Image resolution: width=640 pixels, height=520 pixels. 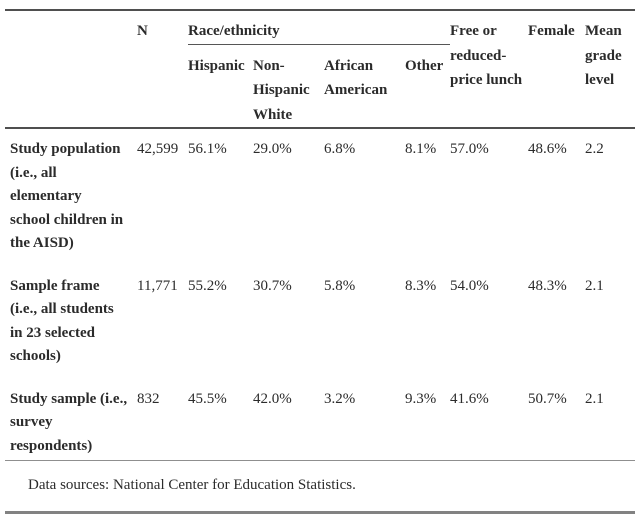 What do you see at coordinates (207, 149) in the screenshot?
I see `cell-hispanic: 56.1%` at bounding box center [207, 149].